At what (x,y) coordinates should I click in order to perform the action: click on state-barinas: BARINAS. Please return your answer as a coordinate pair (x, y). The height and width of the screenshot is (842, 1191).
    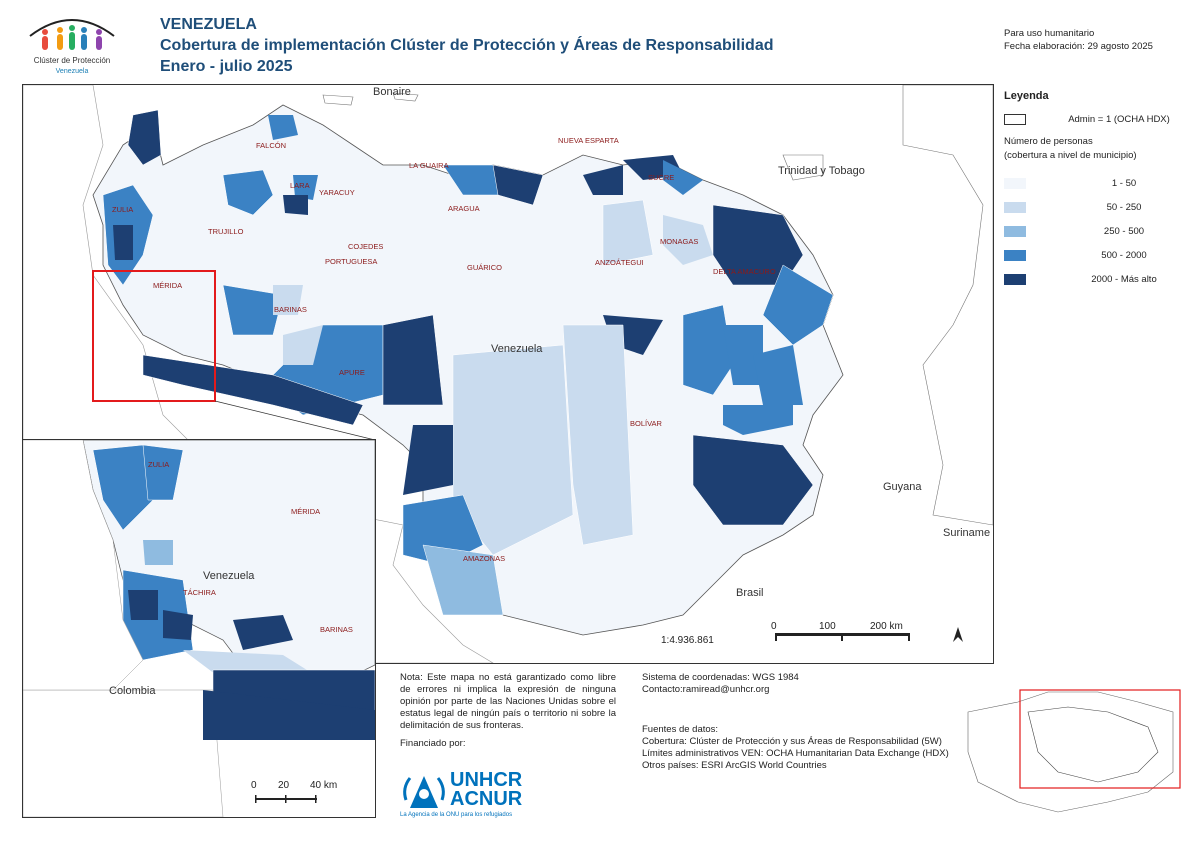
    Looking at the image, I should click on (290, 309).